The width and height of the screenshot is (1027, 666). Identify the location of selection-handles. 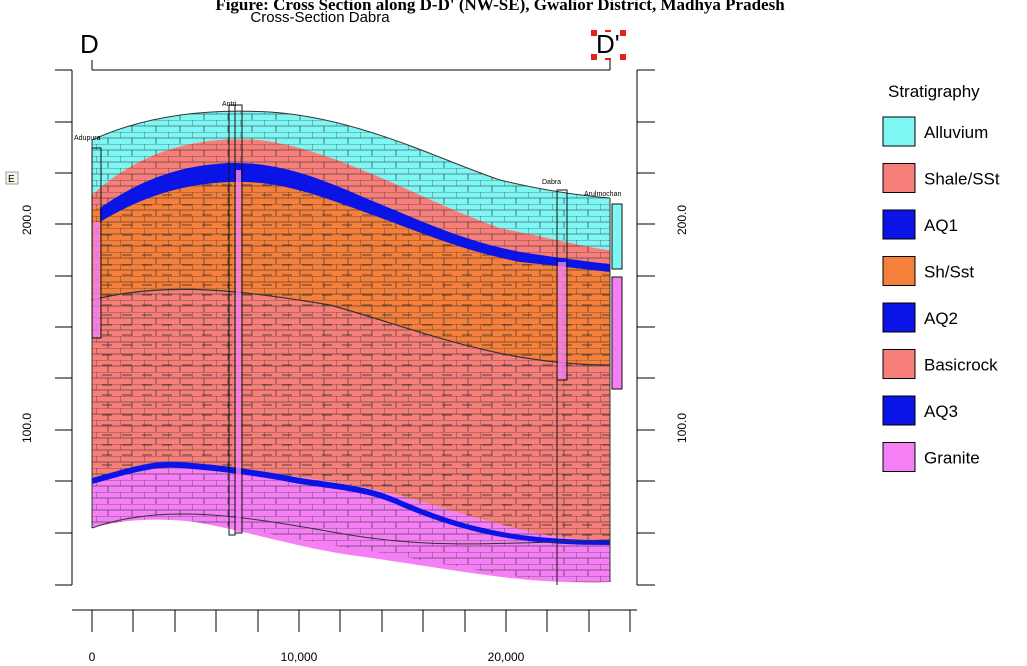
(608, 45).